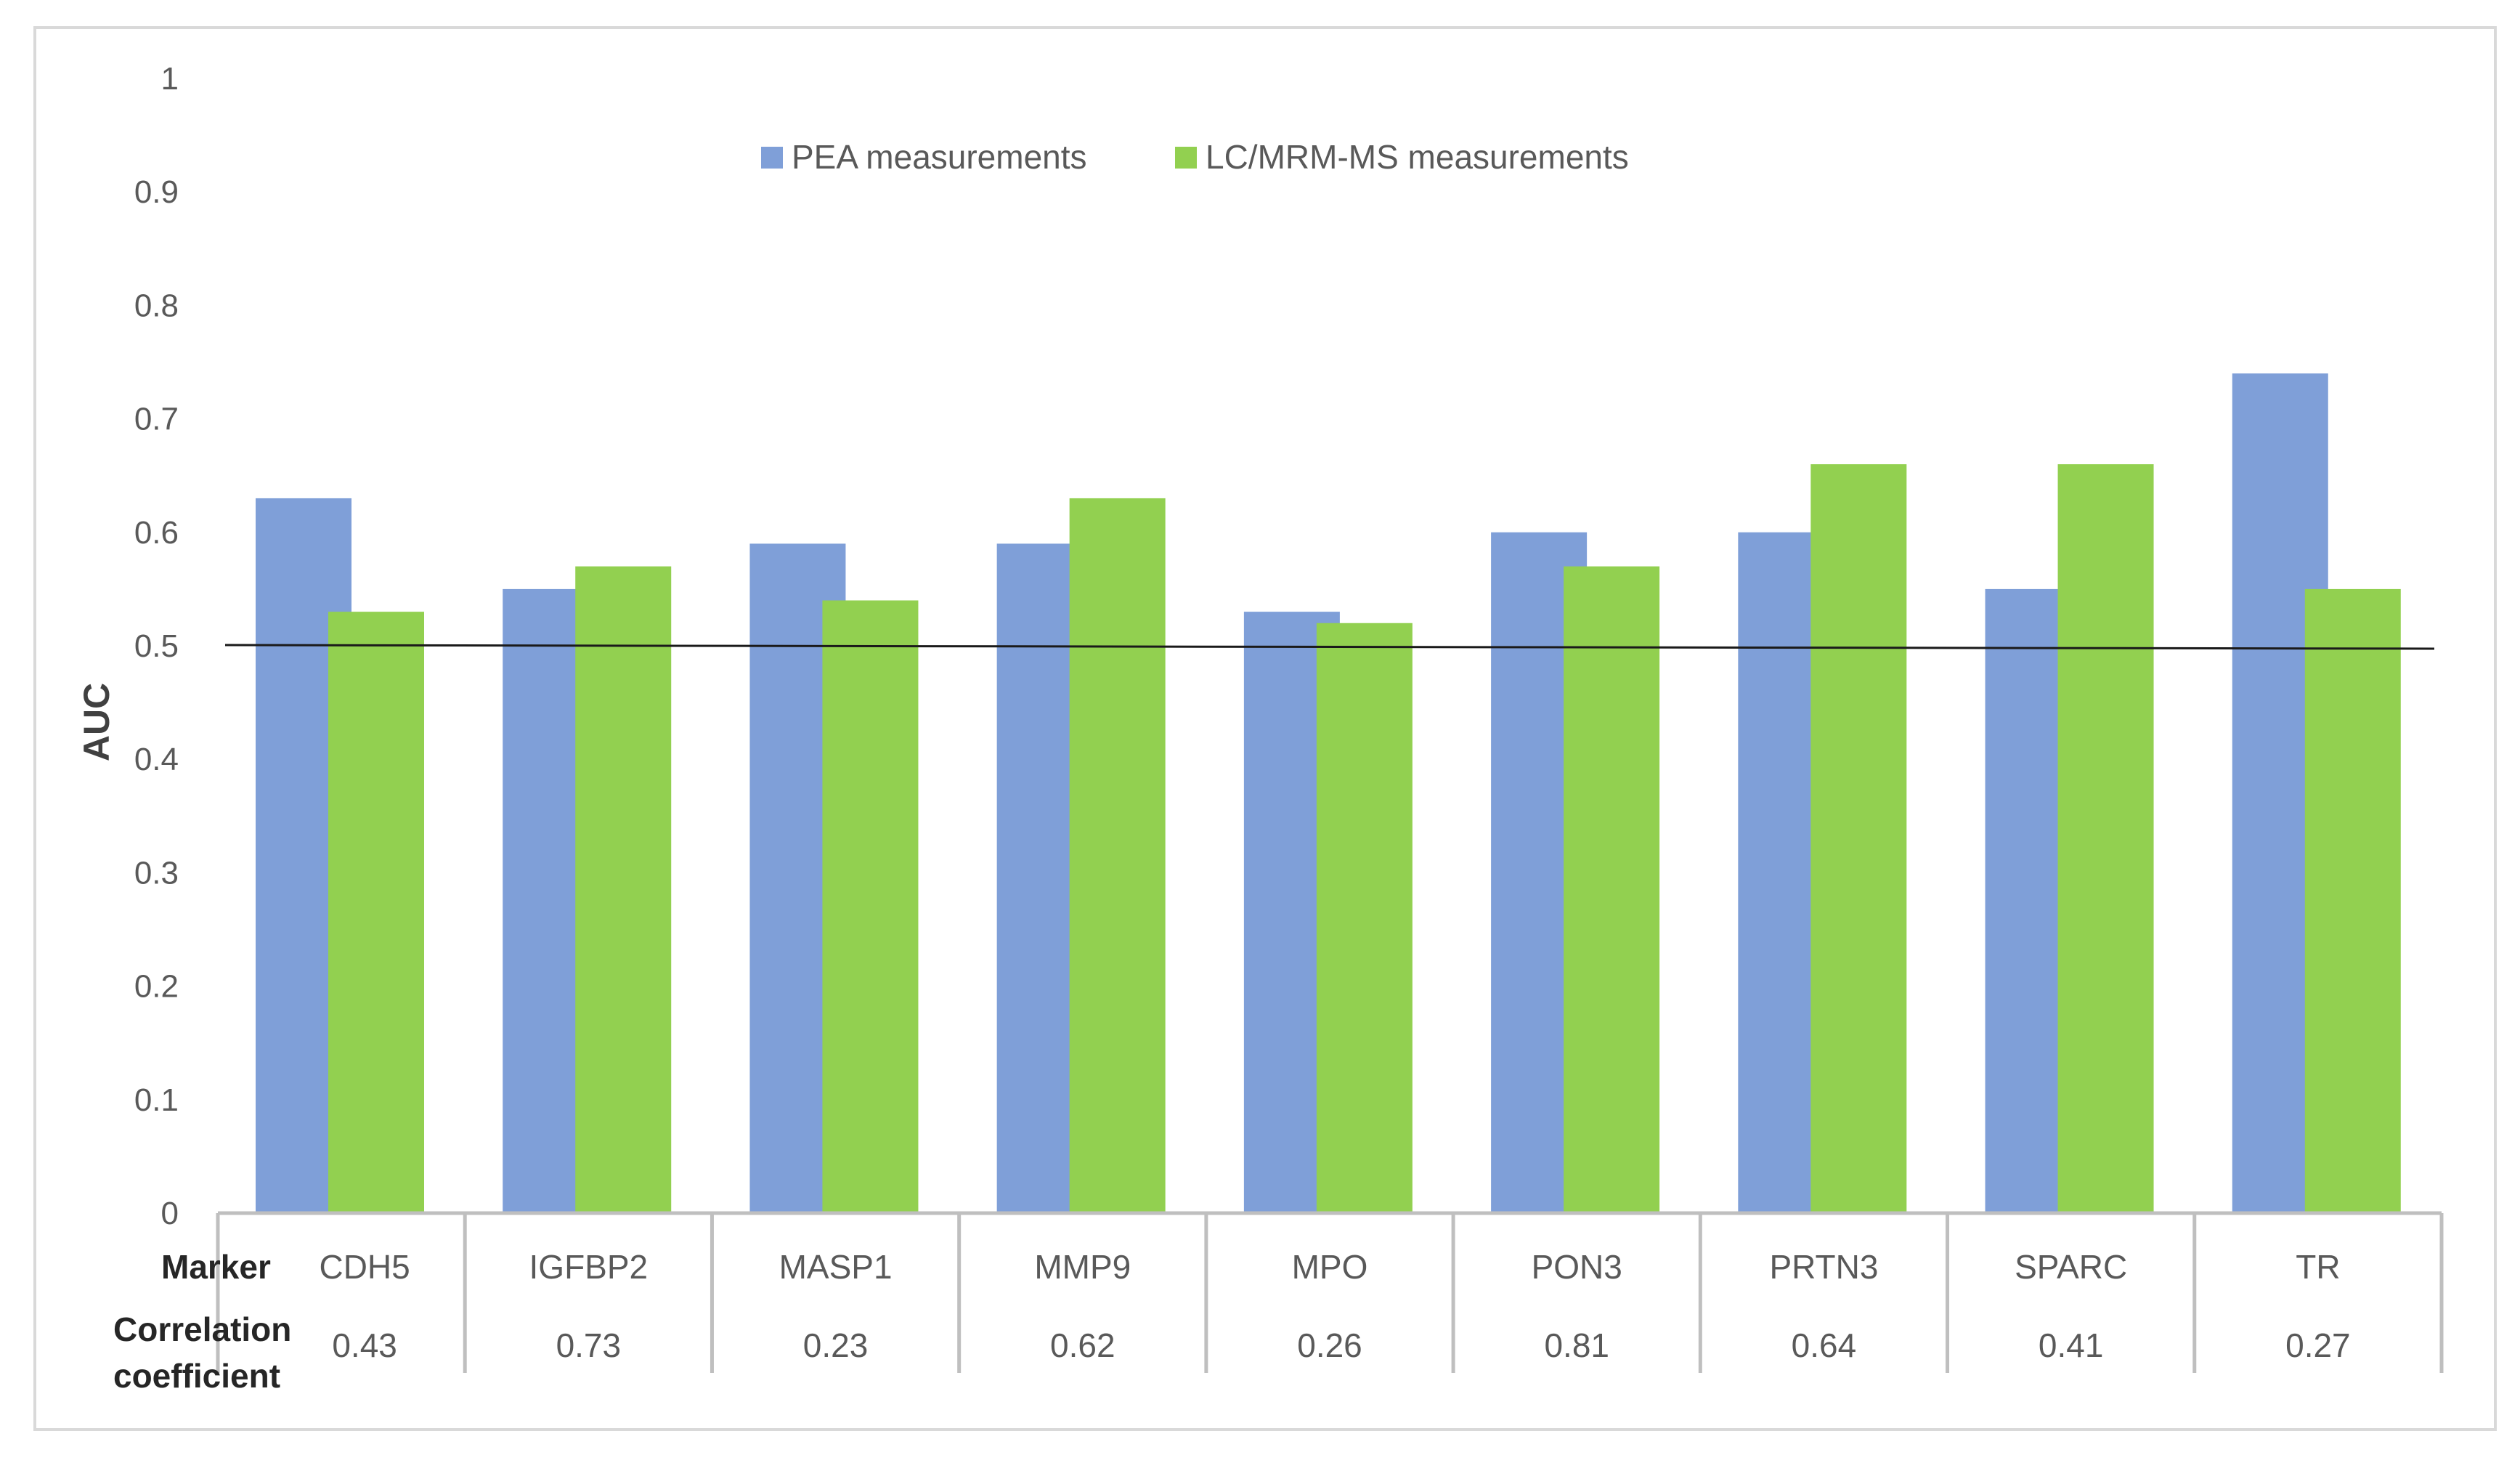  Describe the element at coordinates (1824, 1345) in the screenshot. I see `table-cell-1-6: 0.64` at that location.